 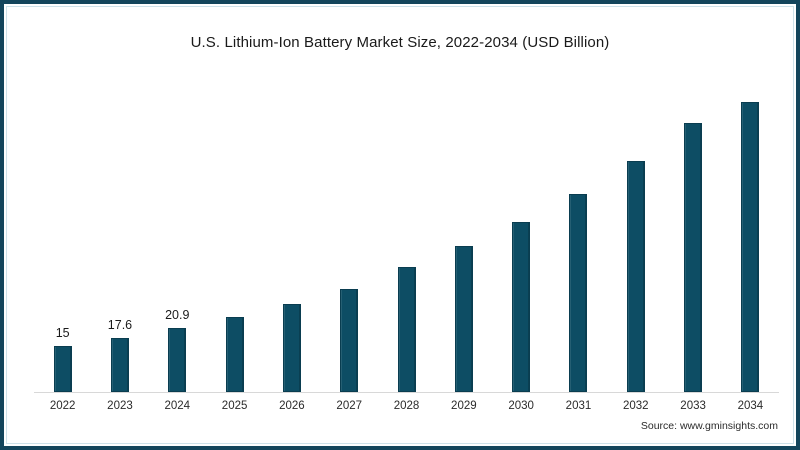 What do you see at coordinates (177, 315) in the screenshot?
I see `bar-value-label: 20.9` at bounding box center [177, 315].